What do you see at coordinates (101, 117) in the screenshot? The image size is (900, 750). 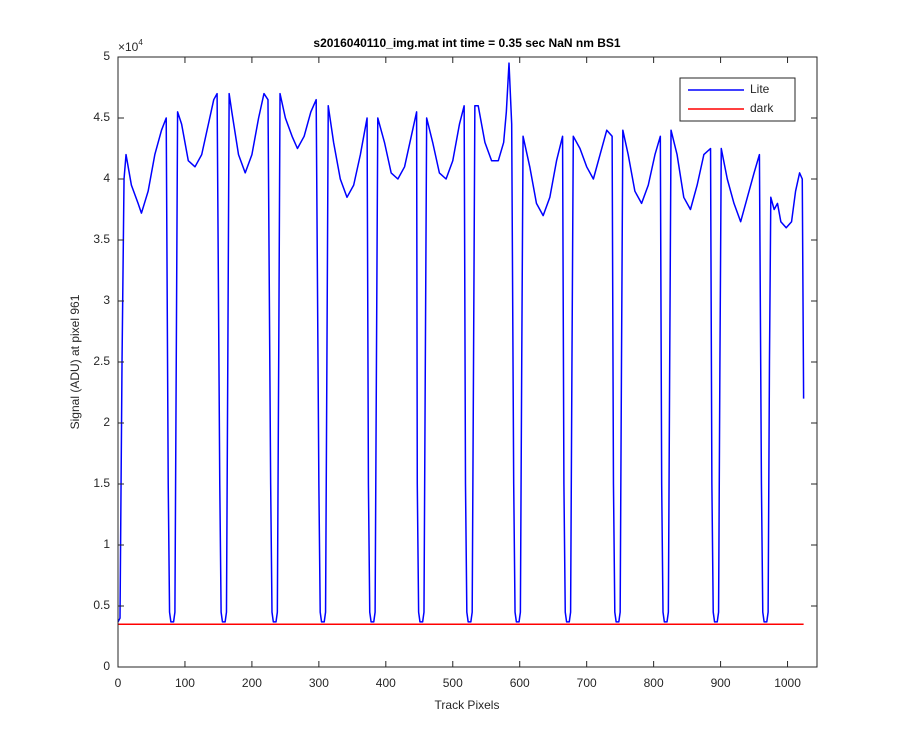 I see `y-tick-label: 4.5` at bounding box center [101, 117].